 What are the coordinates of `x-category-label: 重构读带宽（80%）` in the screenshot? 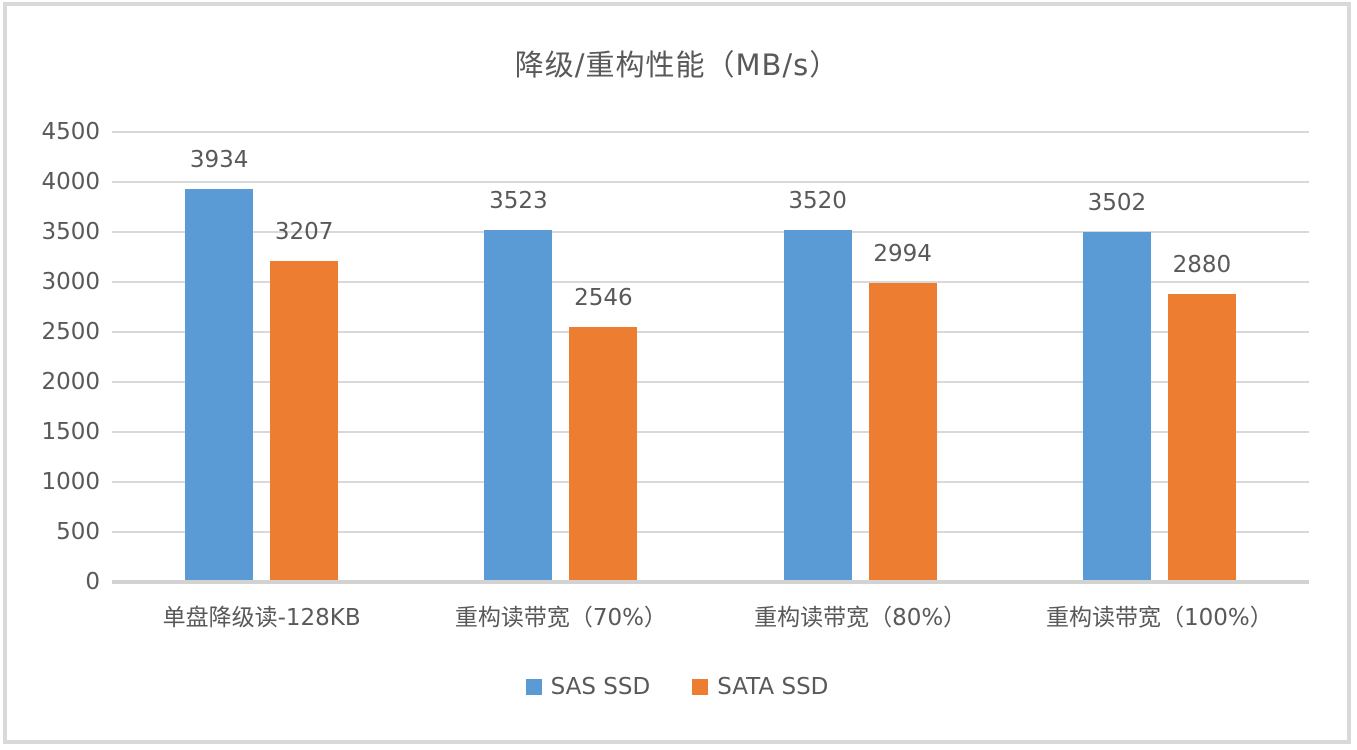 It's located at (860, 618).